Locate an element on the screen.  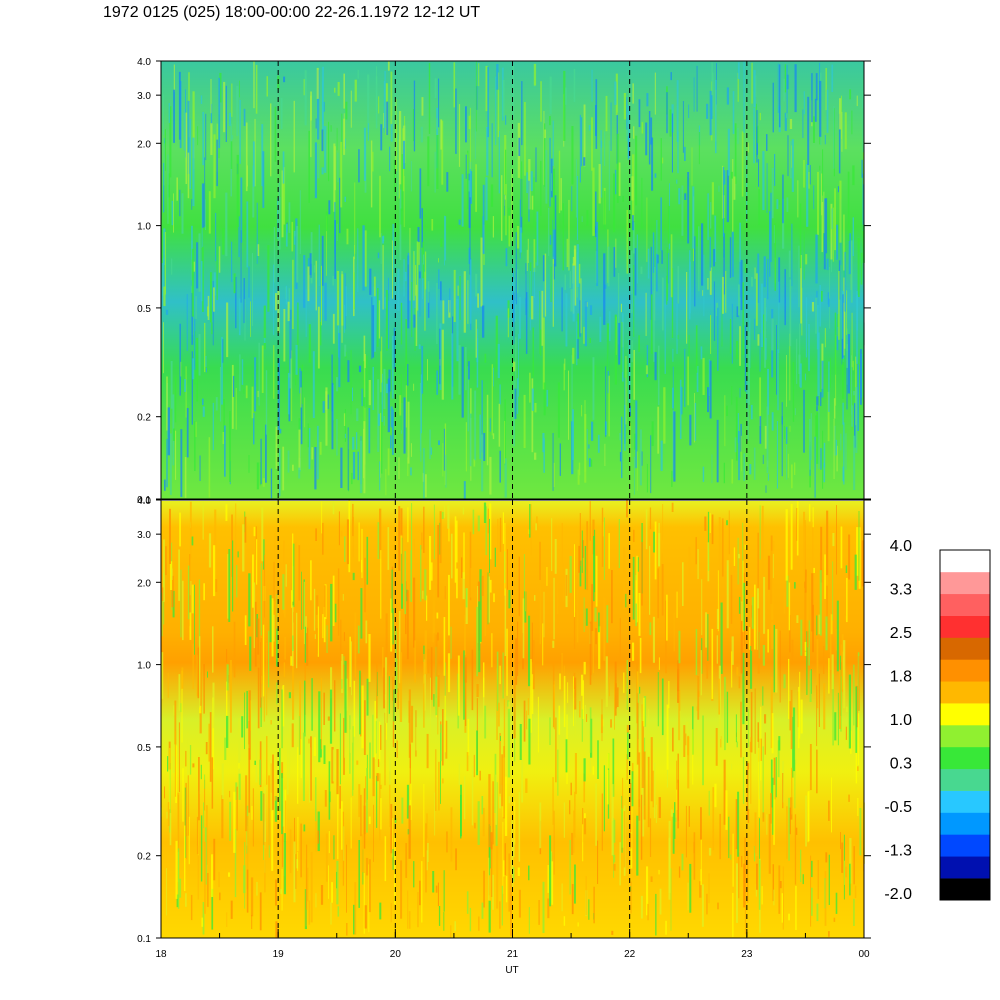
colorbar-segment is located at coordinates (965, 670).